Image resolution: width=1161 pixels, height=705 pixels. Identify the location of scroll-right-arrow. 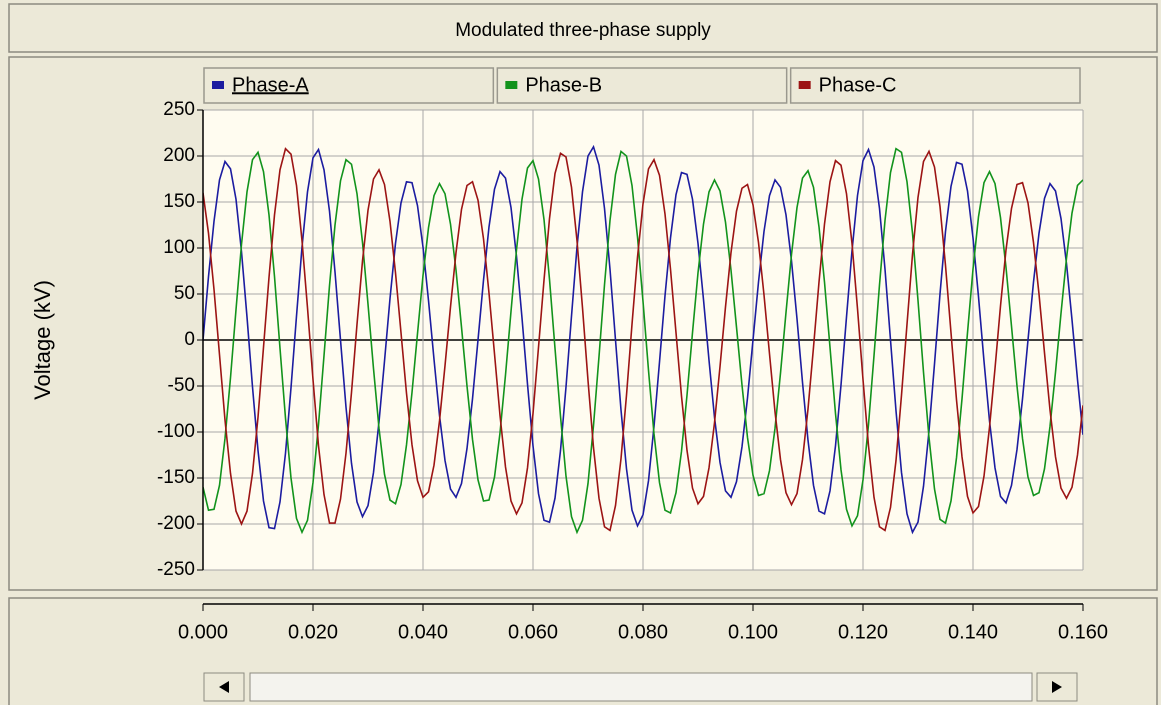
(1057, 687).